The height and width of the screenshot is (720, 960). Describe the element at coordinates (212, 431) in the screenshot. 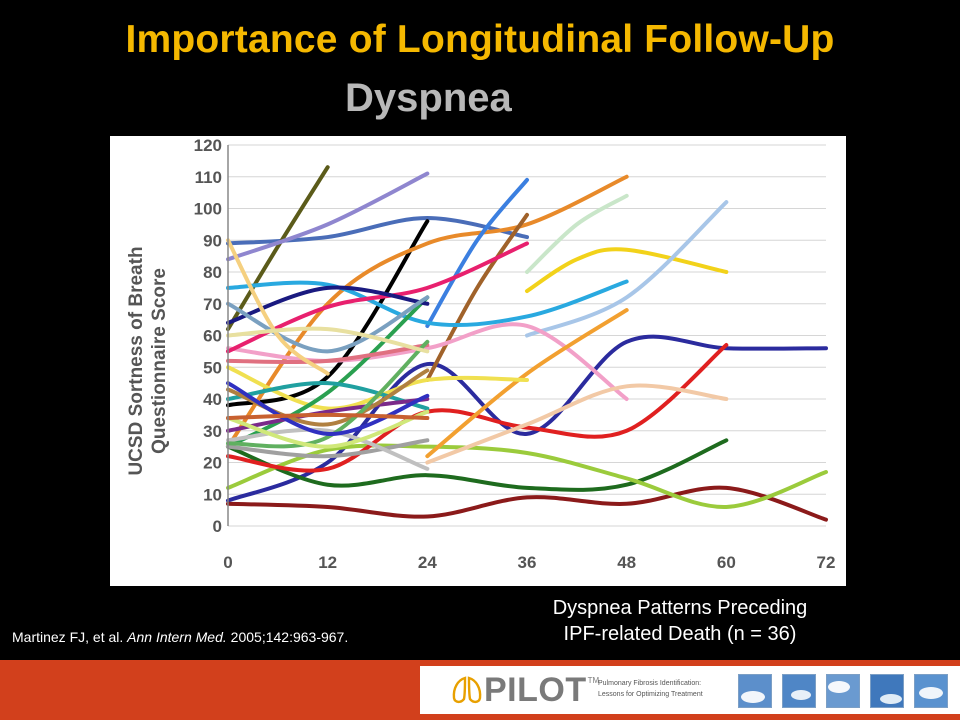

I see `y-tick-label: 30` at that location.